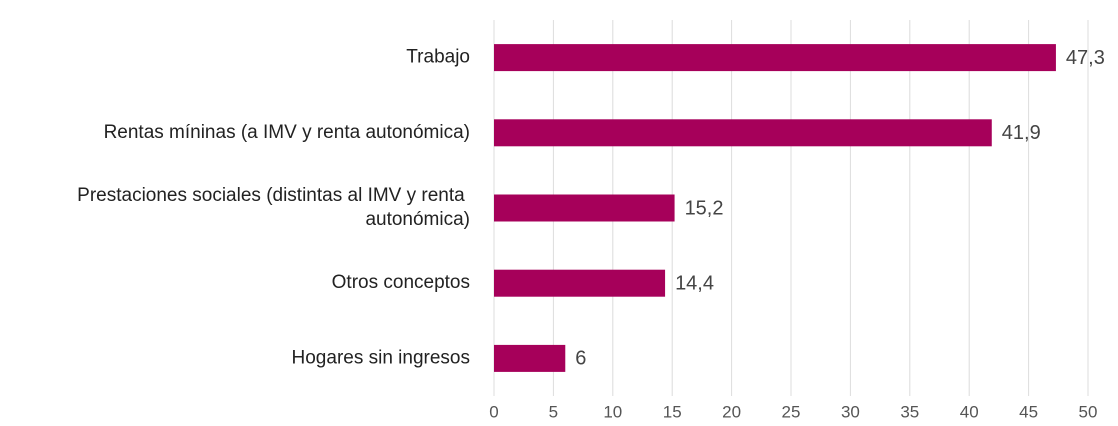  I want to click on value-label: 15,2, so click(704, 208).